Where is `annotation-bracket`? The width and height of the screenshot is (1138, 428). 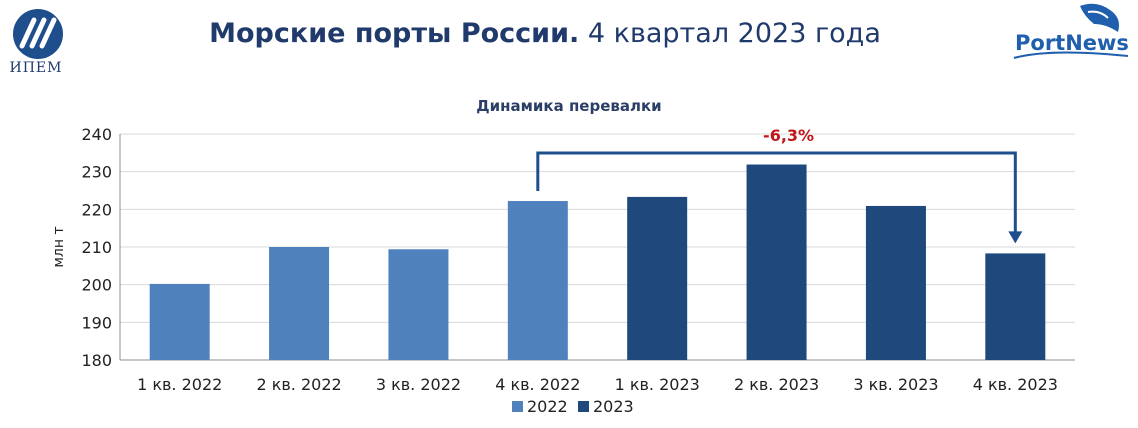 annotation-bracket is located at coordinates (776, 192).